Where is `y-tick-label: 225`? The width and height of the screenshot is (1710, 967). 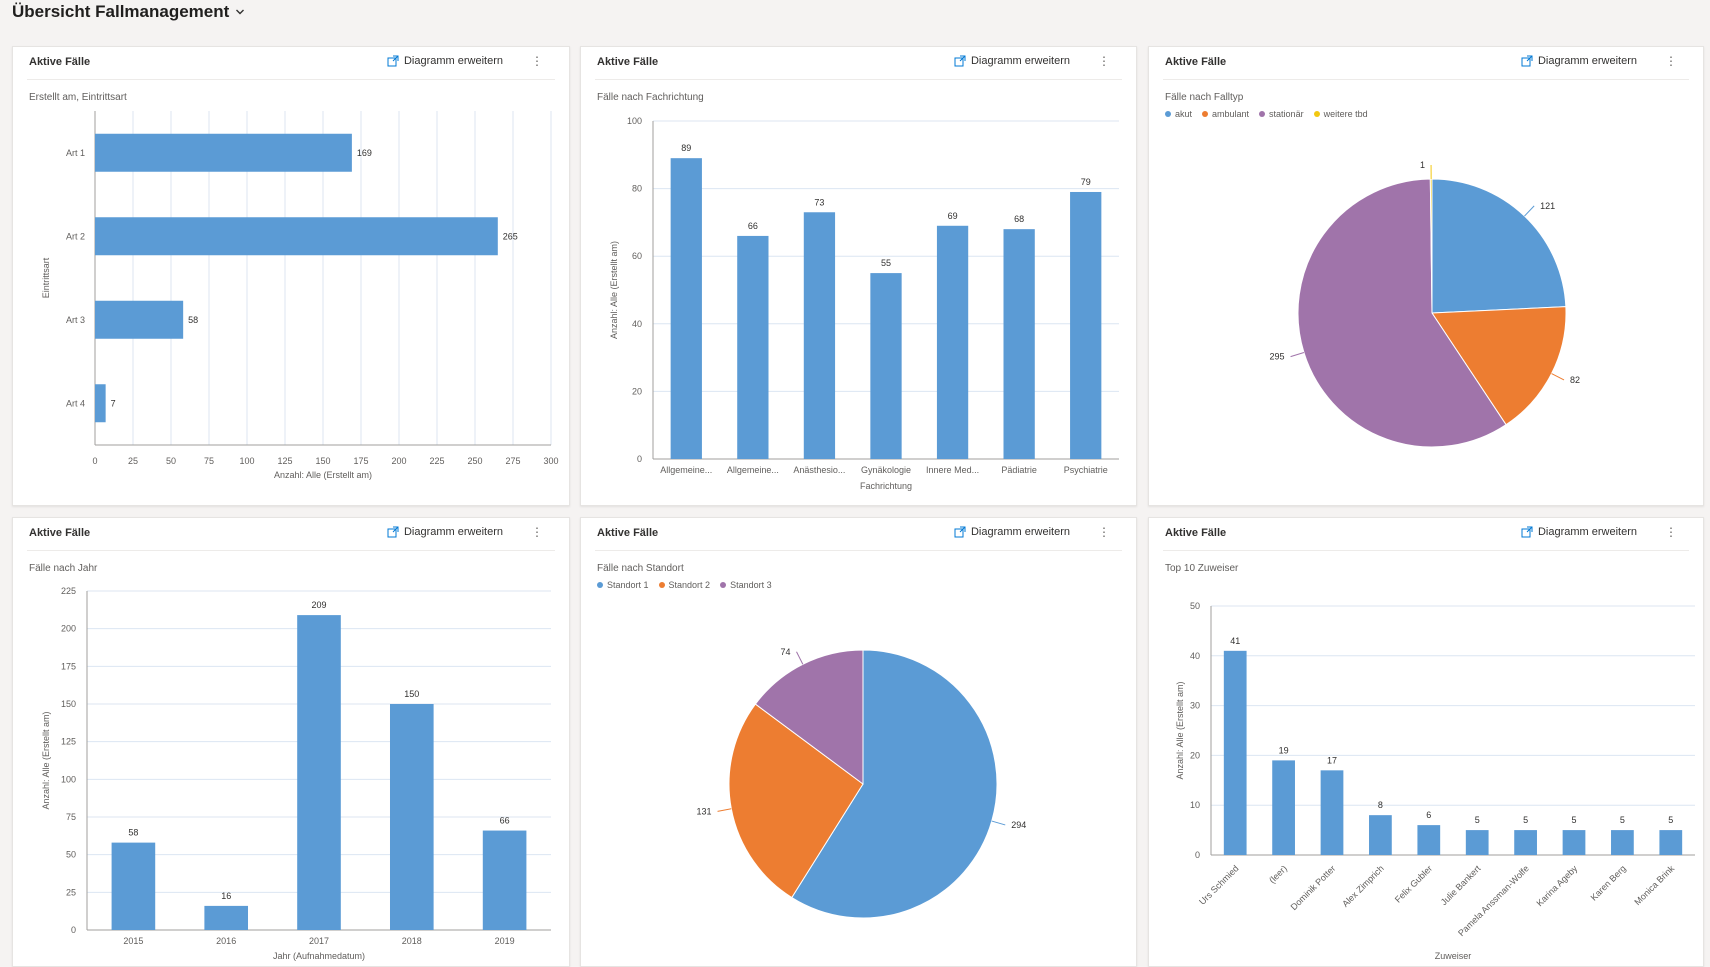 y-tick-label: 225 is located at coordinates (68, 591).